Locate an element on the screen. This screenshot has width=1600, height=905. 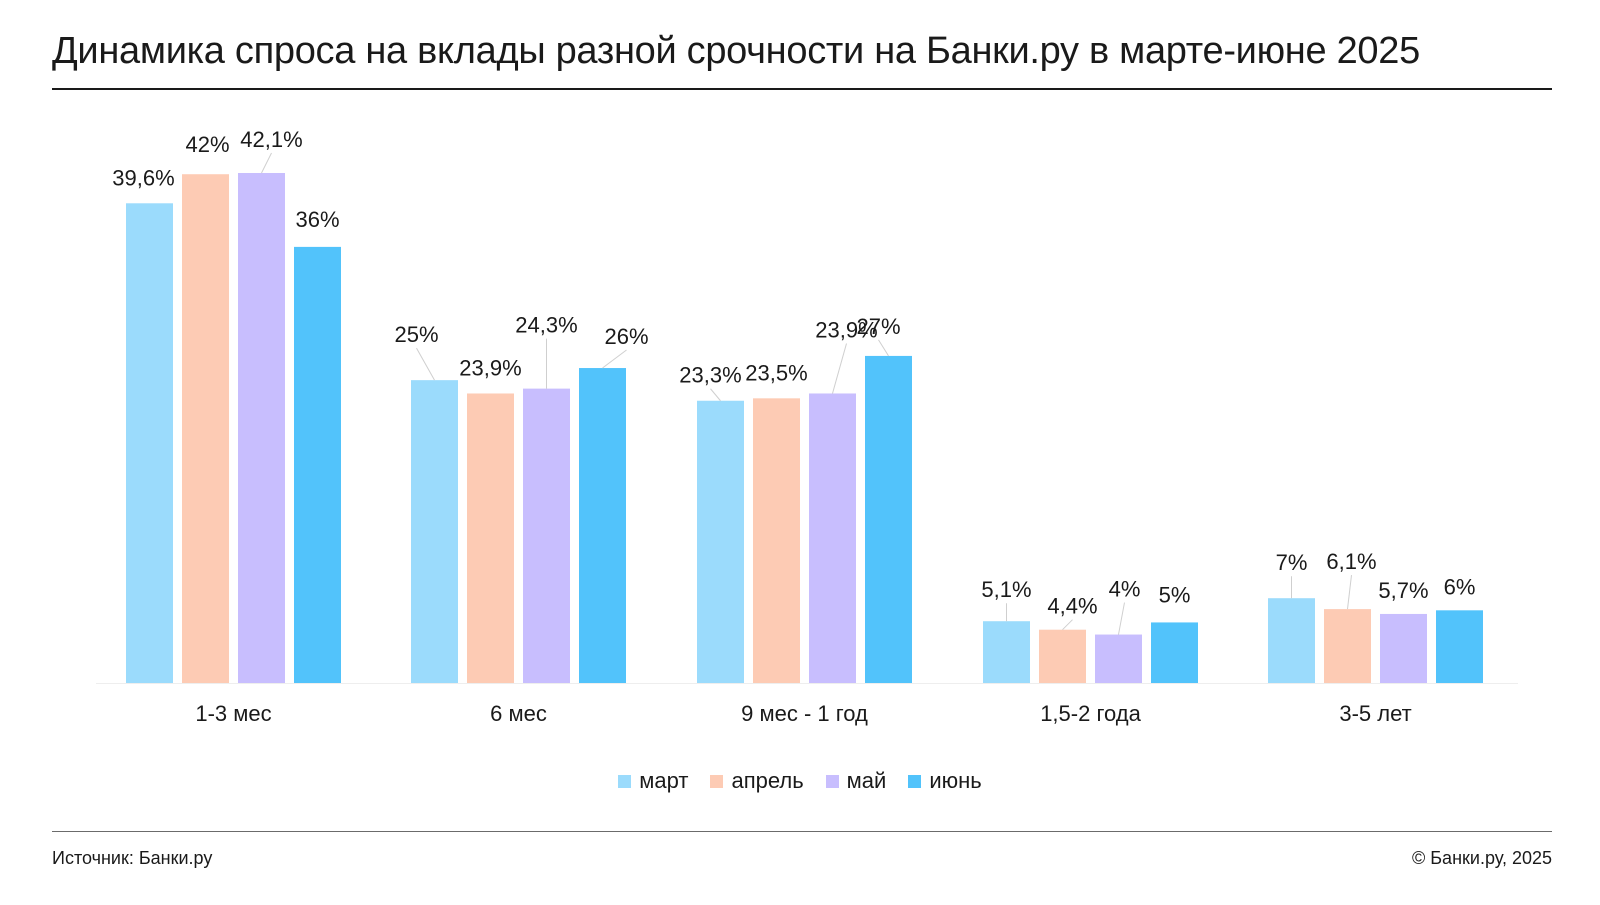
bar-июнь-1 is located at coordinates (317, 464).